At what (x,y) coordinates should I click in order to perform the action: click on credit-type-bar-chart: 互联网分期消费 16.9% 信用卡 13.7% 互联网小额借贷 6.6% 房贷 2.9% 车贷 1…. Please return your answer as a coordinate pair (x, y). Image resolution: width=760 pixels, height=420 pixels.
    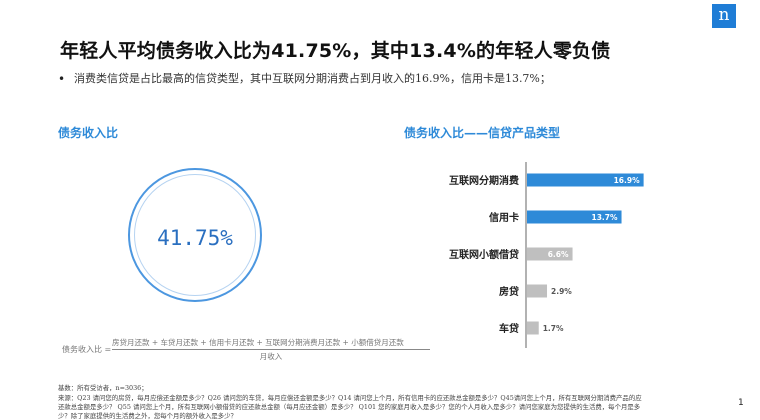
    Looking at the image, I should click on (546, 255).